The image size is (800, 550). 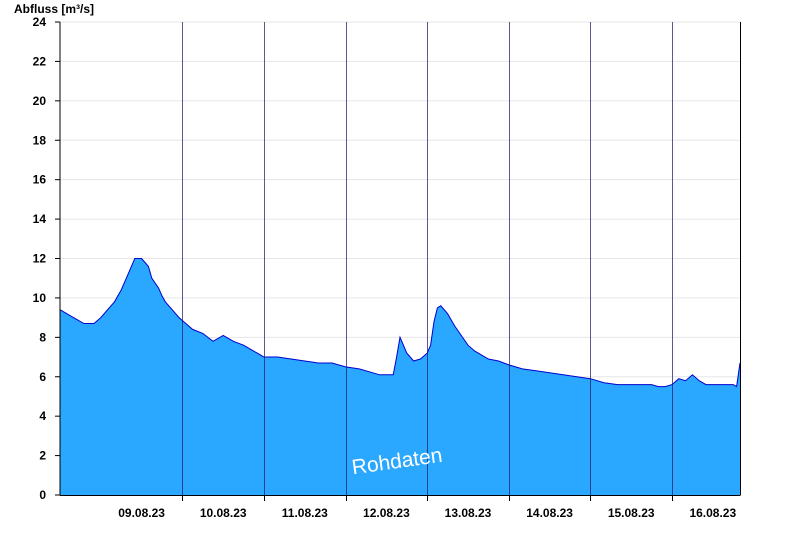 I want to click on y-tick-label: 18, so click(x=40, y=140).